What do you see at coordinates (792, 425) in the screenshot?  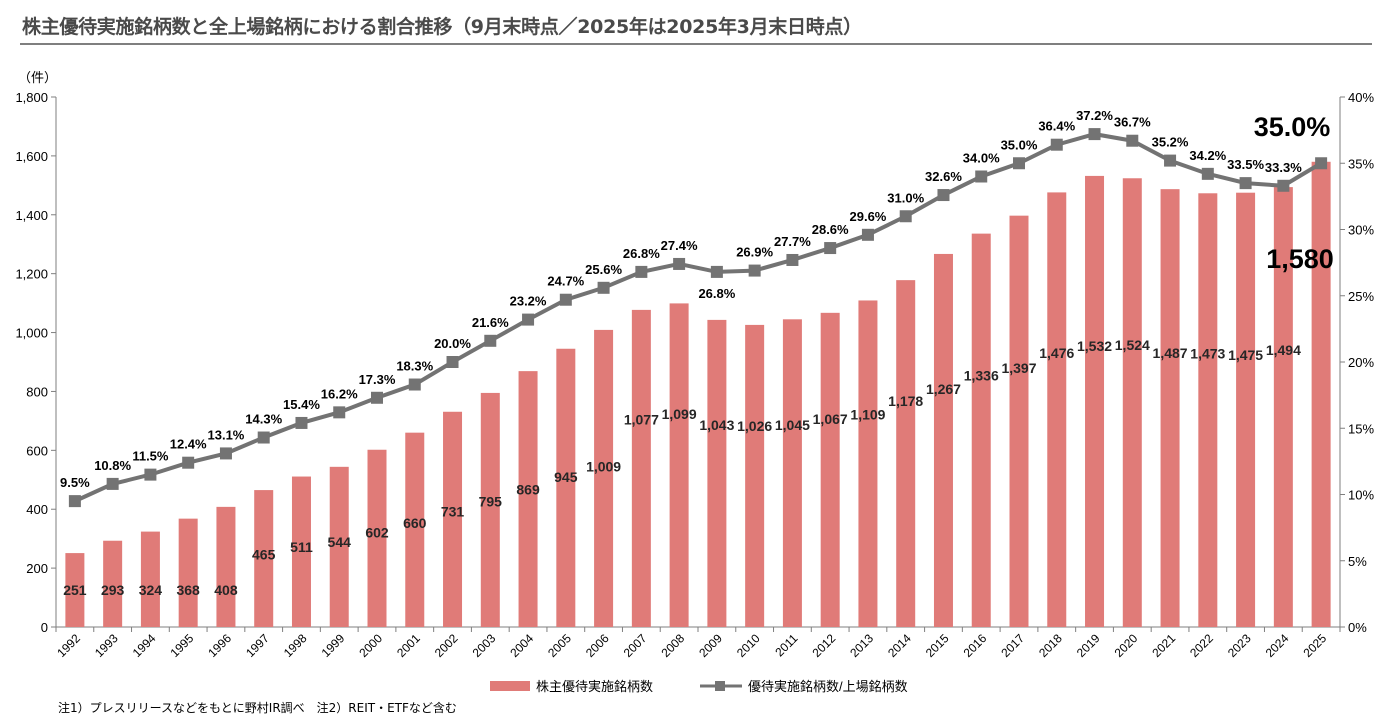 I see `bar-label: 1,045` at bounding box center [792, 425].